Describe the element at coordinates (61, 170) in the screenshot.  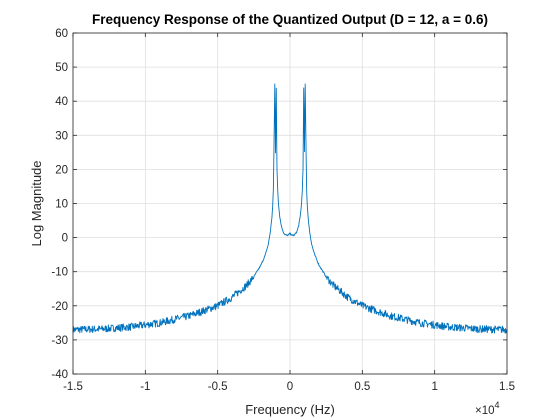
I see `y-tick-label: 20` at that location.